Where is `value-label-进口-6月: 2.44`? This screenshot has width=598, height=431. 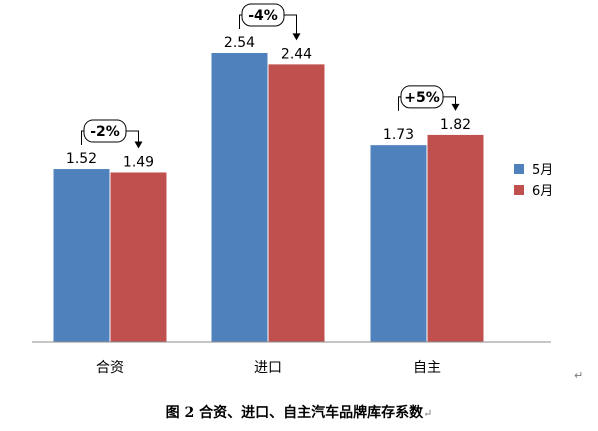
value-label-进口-6月: 2.44 is located at coordinates (296, 54).